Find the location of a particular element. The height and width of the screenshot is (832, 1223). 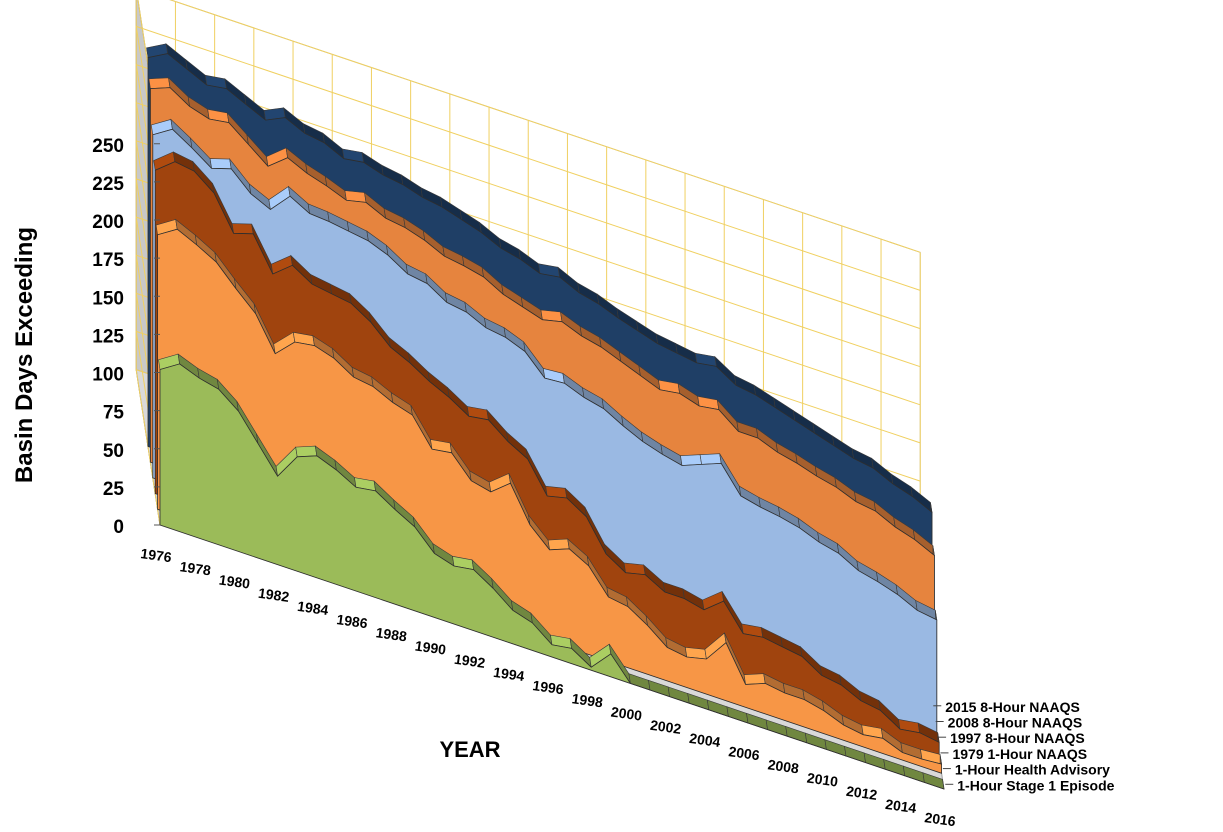

x-tick-label: 2000 is located at coordinates (626, 714).